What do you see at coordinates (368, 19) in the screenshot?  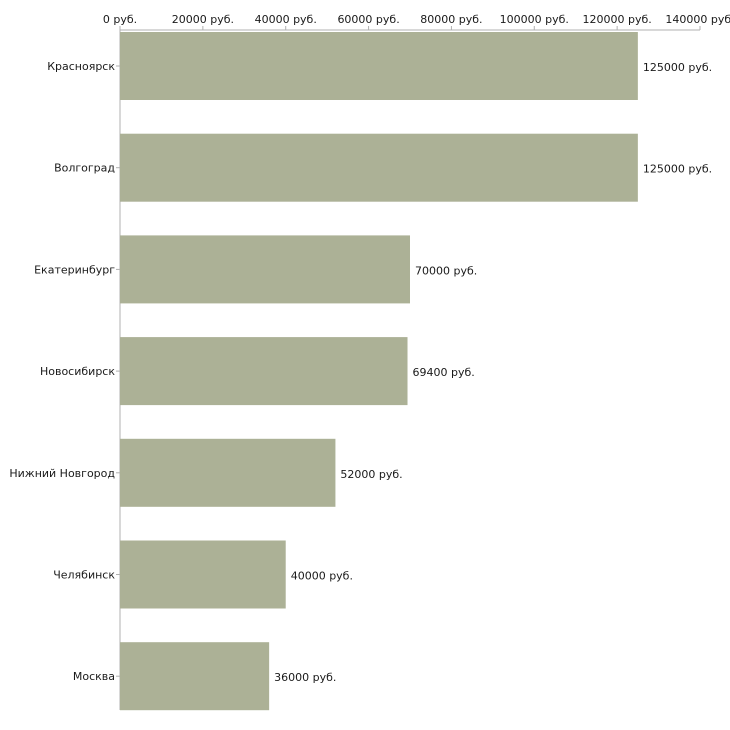 I see `x-tick-label: 60000 руб.` at bounding box center [368, 19].